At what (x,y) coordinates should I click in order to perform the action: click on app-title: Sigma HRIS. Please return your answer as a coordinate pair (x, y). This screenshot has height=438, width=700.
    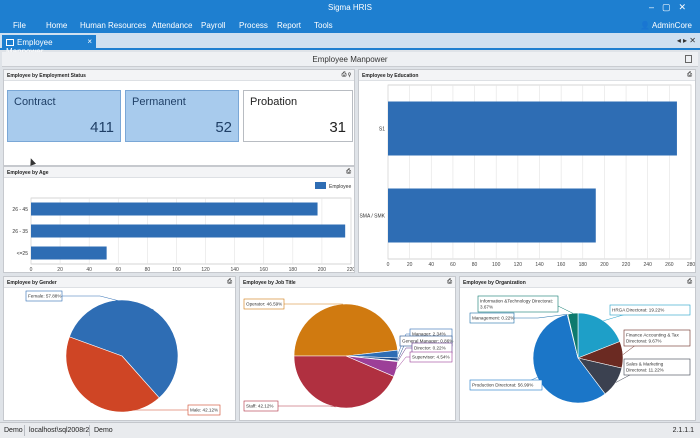
    Looking at the image, I should click on (349, 7).